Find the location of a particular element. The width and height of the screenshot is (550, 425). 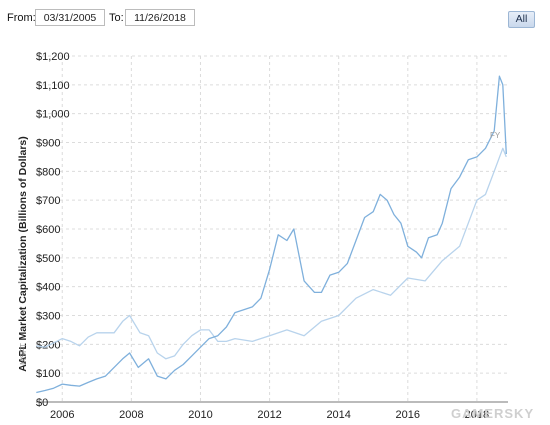

from-label: From: is located at coordinates (21, 18).